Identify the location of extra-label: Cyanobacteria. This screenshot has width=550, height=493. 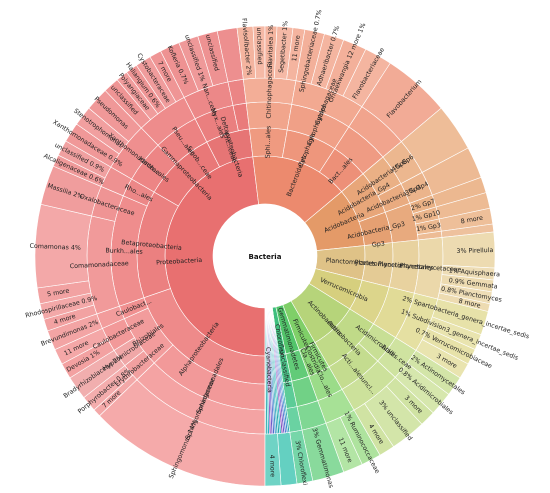
(268, 370).